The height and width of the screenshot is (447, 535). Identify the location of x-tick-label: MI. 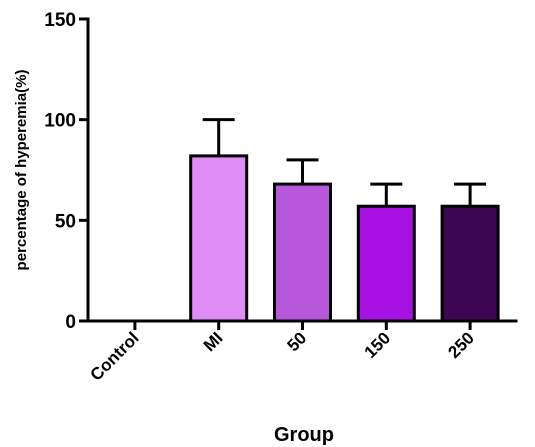
(213, 341).